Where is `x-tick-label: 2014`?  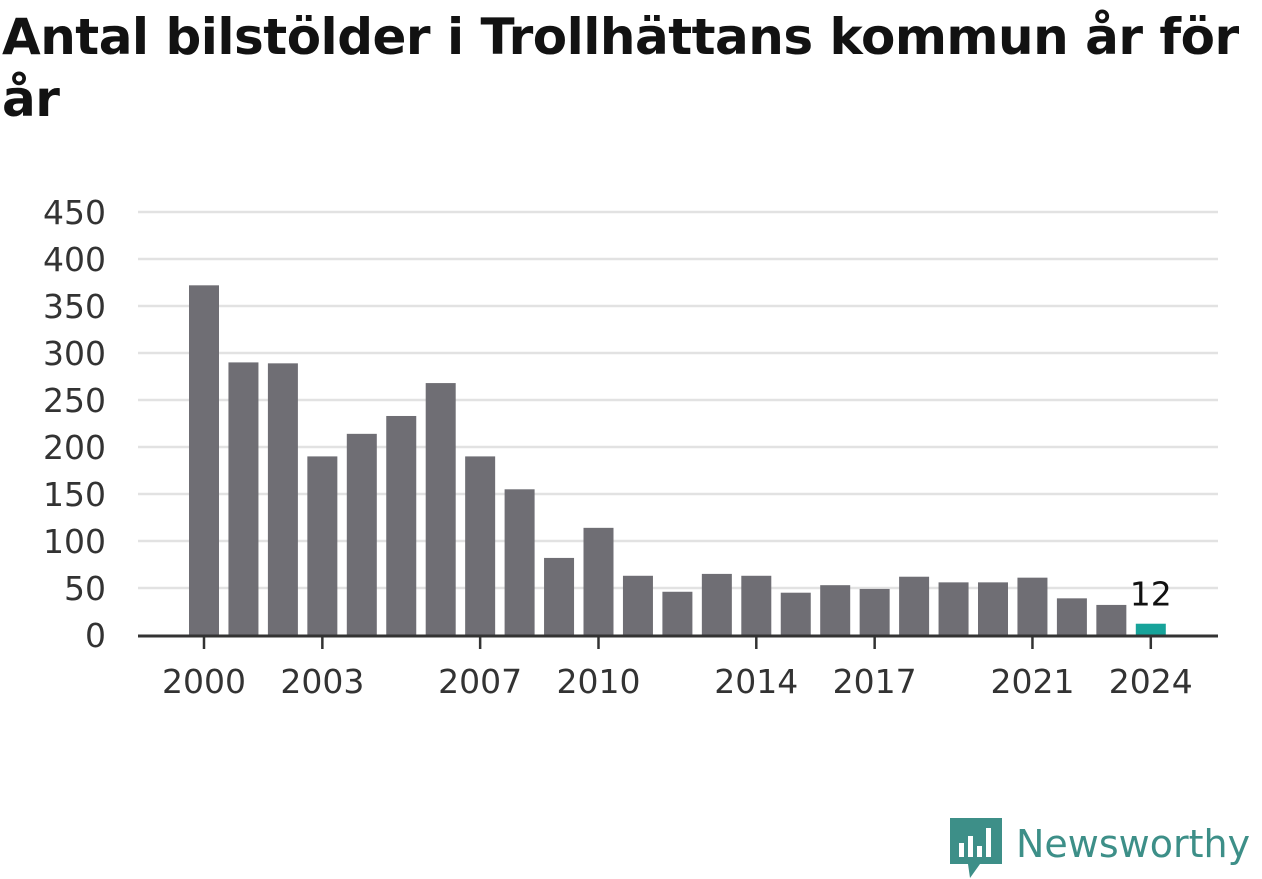 x-tick-label: 2014 is located at coordinates (756, 681).